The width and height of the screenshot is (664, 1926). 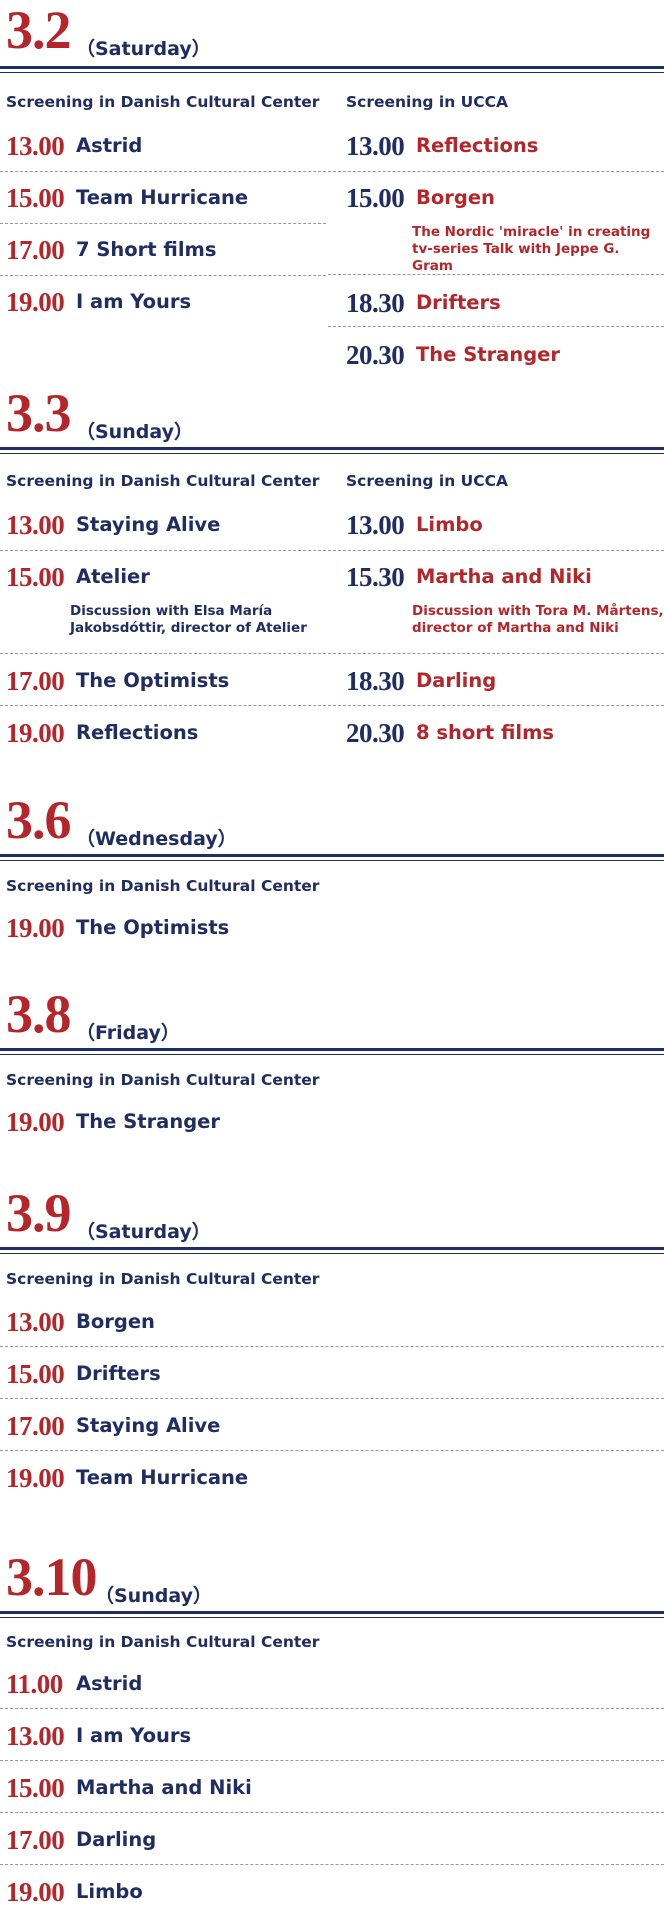 What do you see at coordinates (331, 1330) in the screenshot?
I see `screening-row: 13.00 Borgen` at bounding box center [331, 1330].